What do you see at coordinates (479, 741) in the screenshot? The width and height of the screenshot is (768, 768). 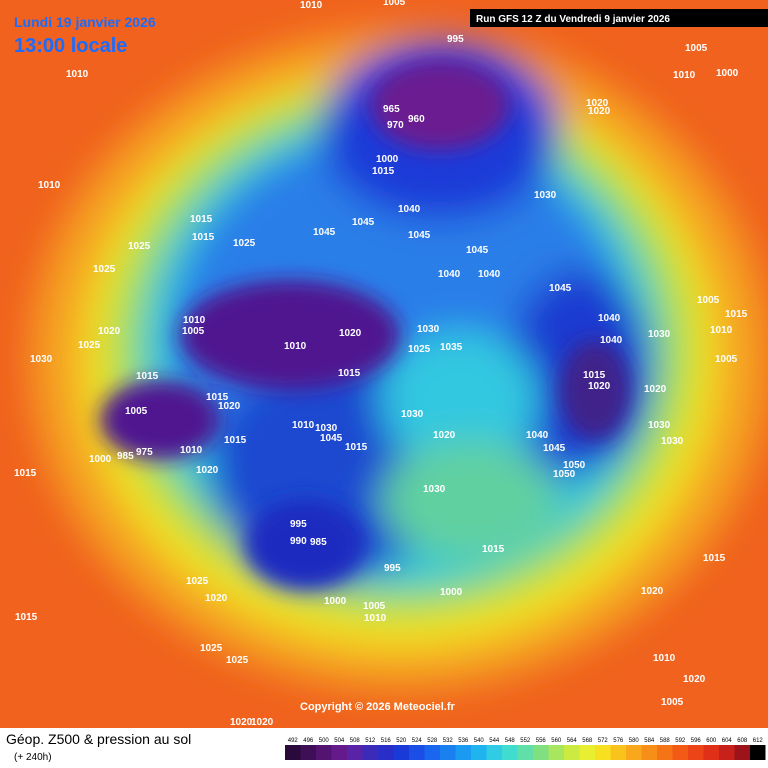 I see `colorbar-label: 540` at bounding box center [479, 741].